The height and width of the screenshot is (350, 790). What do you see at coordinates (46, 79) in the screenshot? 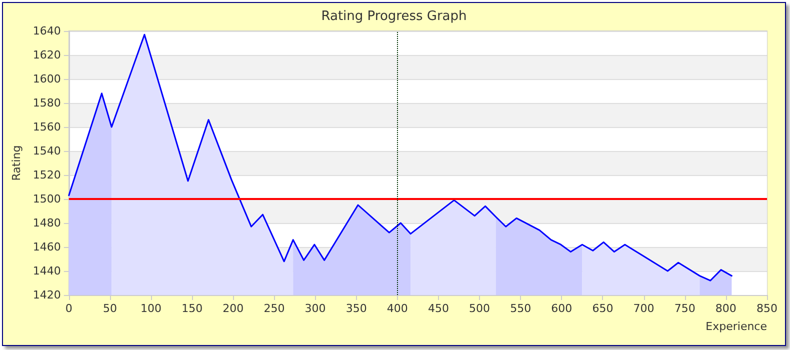
I see `y-tick-label: 1600` at bounding box center [46, 79].